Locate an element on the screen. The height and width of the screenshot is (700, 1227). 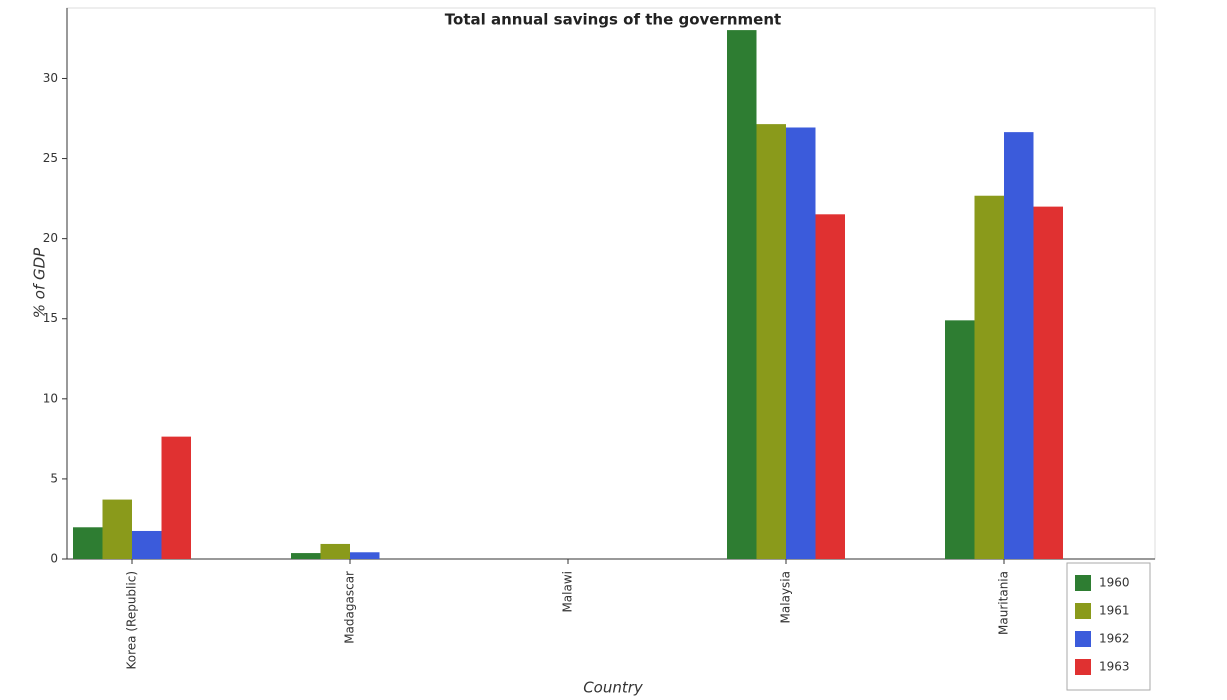
x-tick-label: Madagascar is located at coordinates (350, 607).